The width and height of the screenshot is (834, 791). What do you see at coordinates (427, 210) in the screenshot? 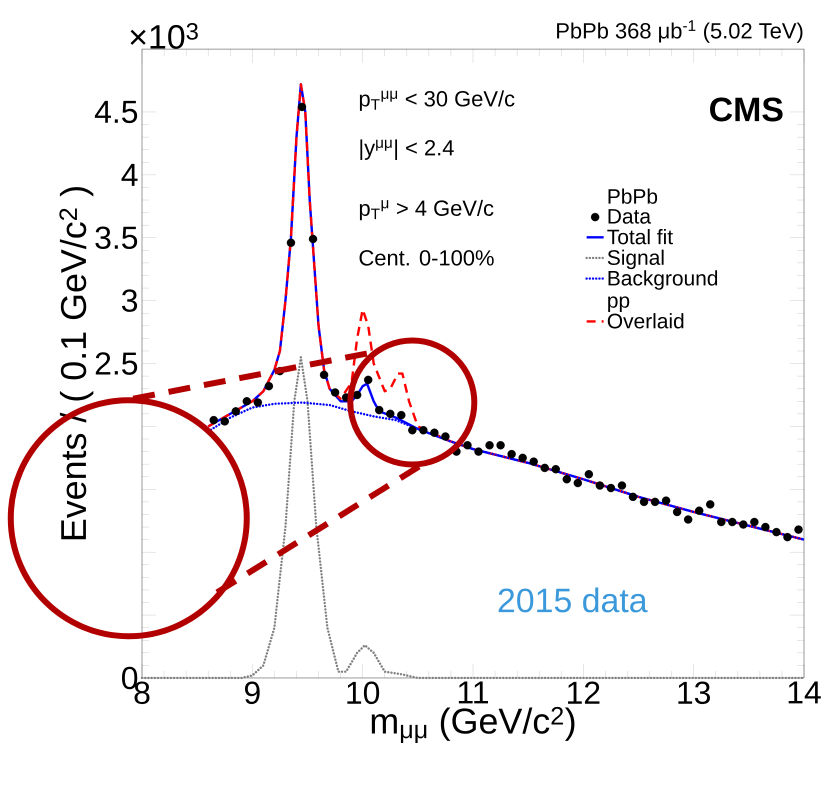
I see `annotation: p$_{T}$$^{μ}$ > 4 GeV/c` at bounding box center [427, 210].